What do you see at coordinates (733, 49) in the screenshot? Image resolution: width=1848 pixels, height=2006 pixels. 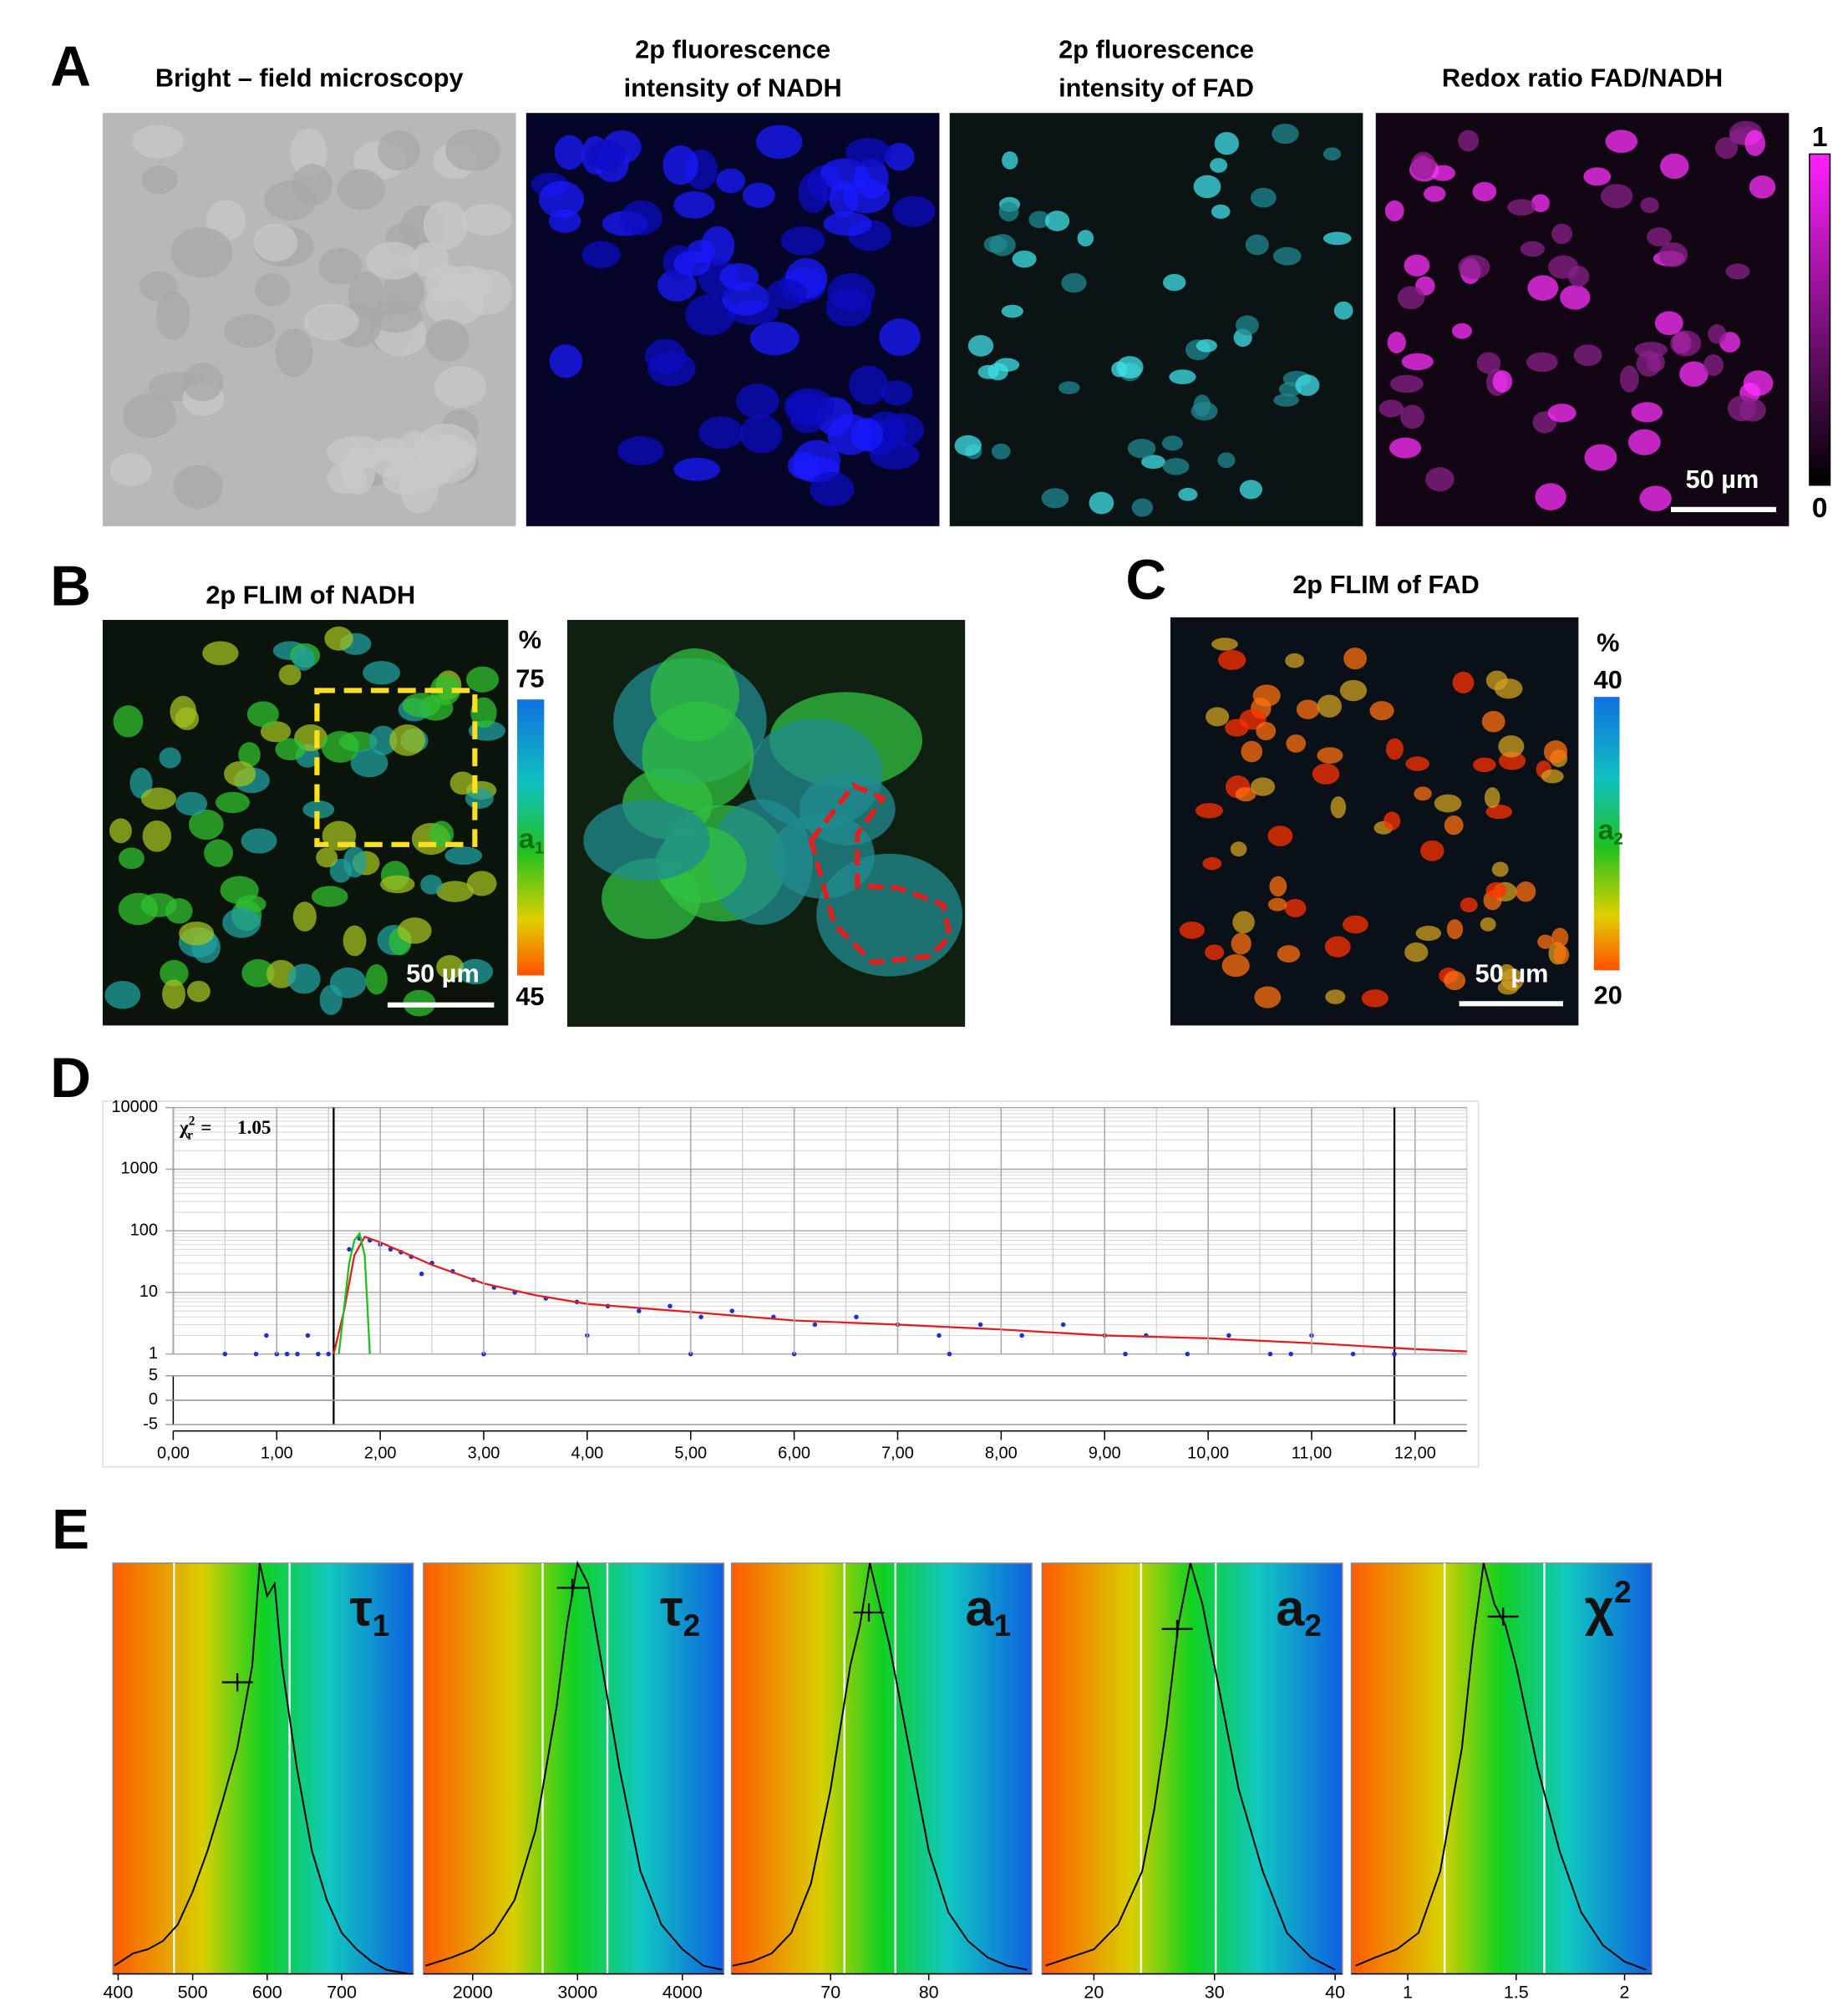 I see `image-title: 2p fluorescence` at bounding box center [733, 49].